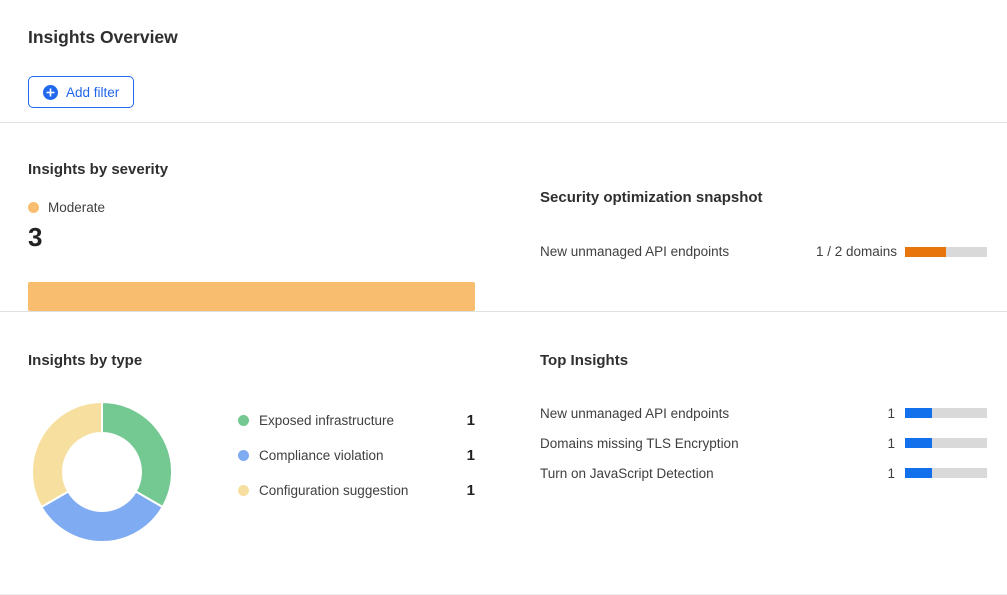 This screenshot has height=595, width=1007. What do you see at coordinates (85, 360) in the screenshot?
I see `type-card-title: Insights by type` at bounding box center [85, 360].